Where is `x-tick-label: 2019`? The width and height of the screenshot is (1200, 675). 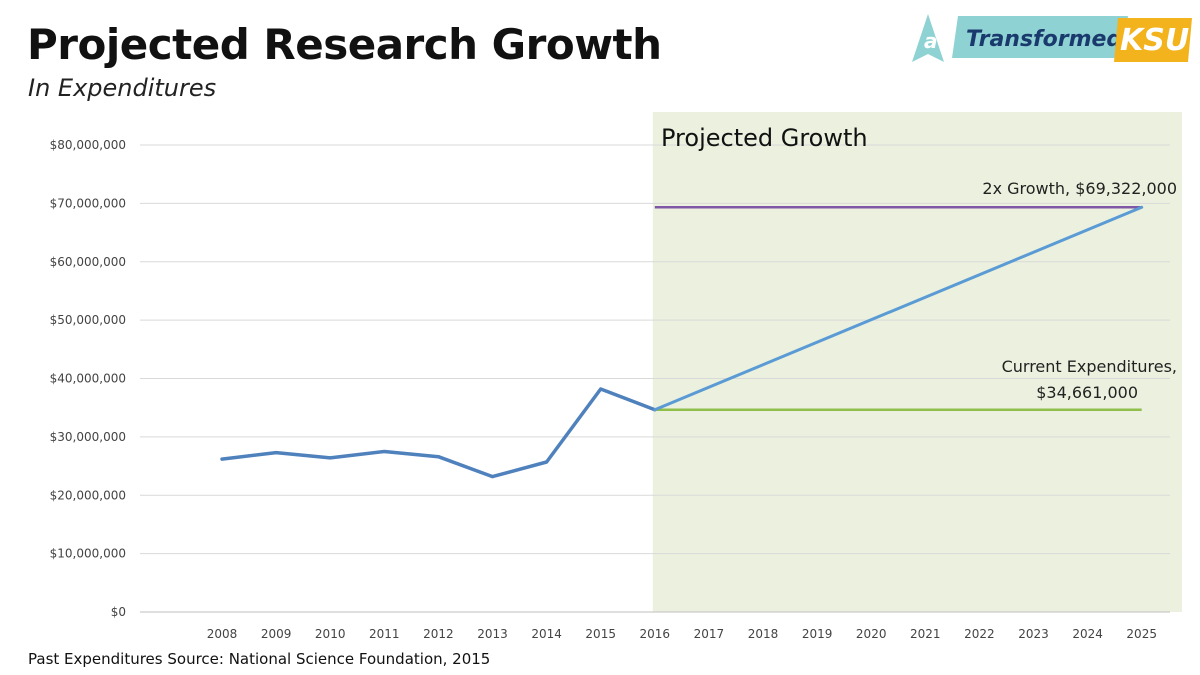
x-tick-label: 2019 is located at coordinates (817, 634).